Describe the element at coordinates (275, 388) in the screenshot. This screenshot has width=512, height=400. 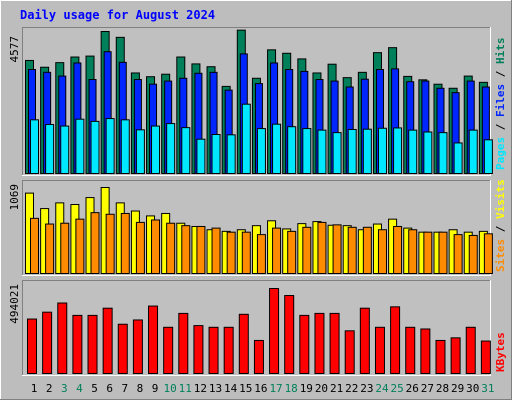
I see `x-tick-label-day-17: 17` at that location.